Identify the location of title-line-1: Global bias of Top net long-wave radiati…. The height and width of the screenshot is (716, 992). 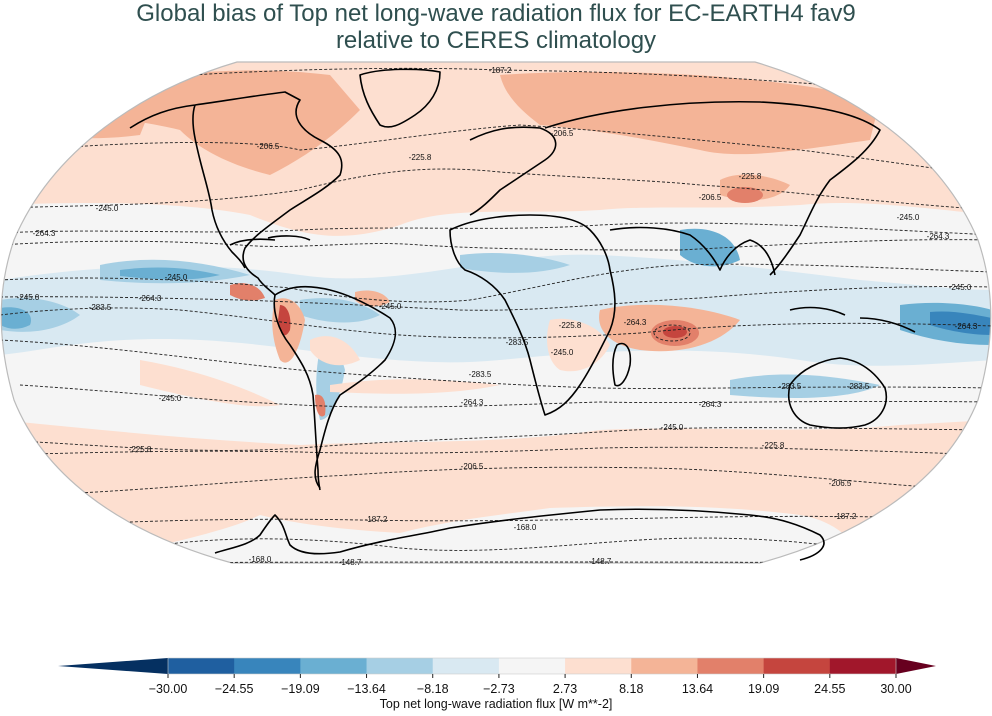
(496, 13).